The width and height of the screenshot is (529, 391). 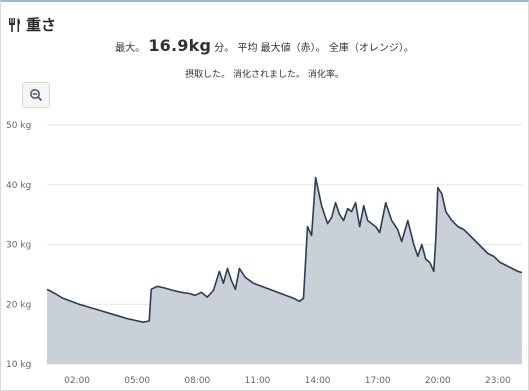 What do you see at coordinates (180, 45) in the screenshot?
I see `max-value: 16.9kg` at bounding box center [180, 45].